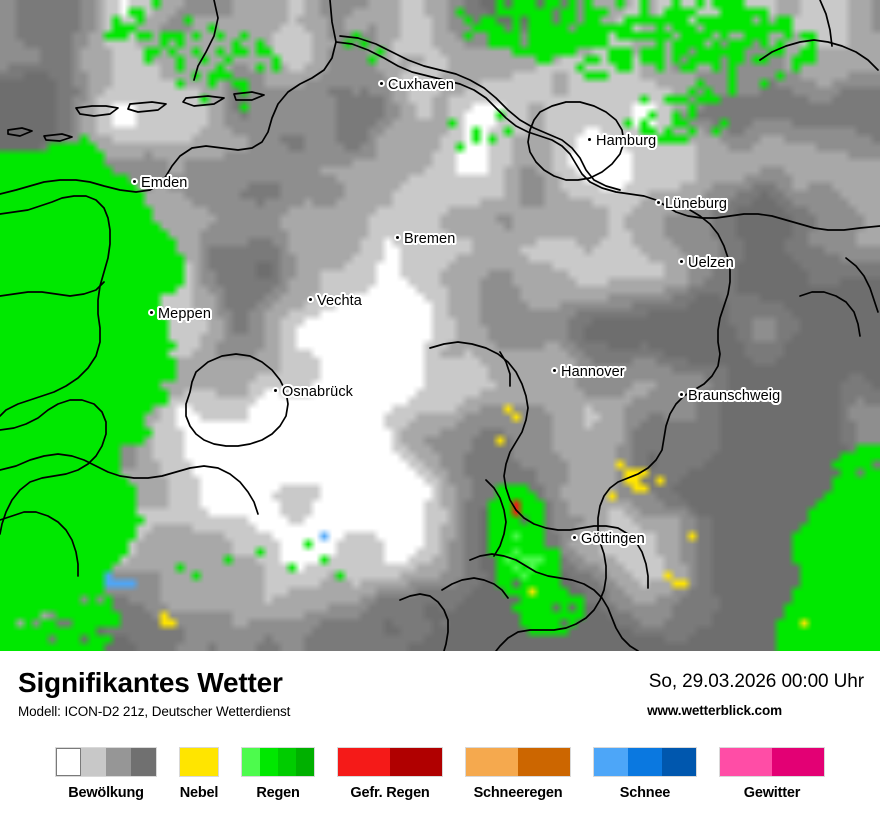  I want to click on legend-item: Regen, so click(278, 774).